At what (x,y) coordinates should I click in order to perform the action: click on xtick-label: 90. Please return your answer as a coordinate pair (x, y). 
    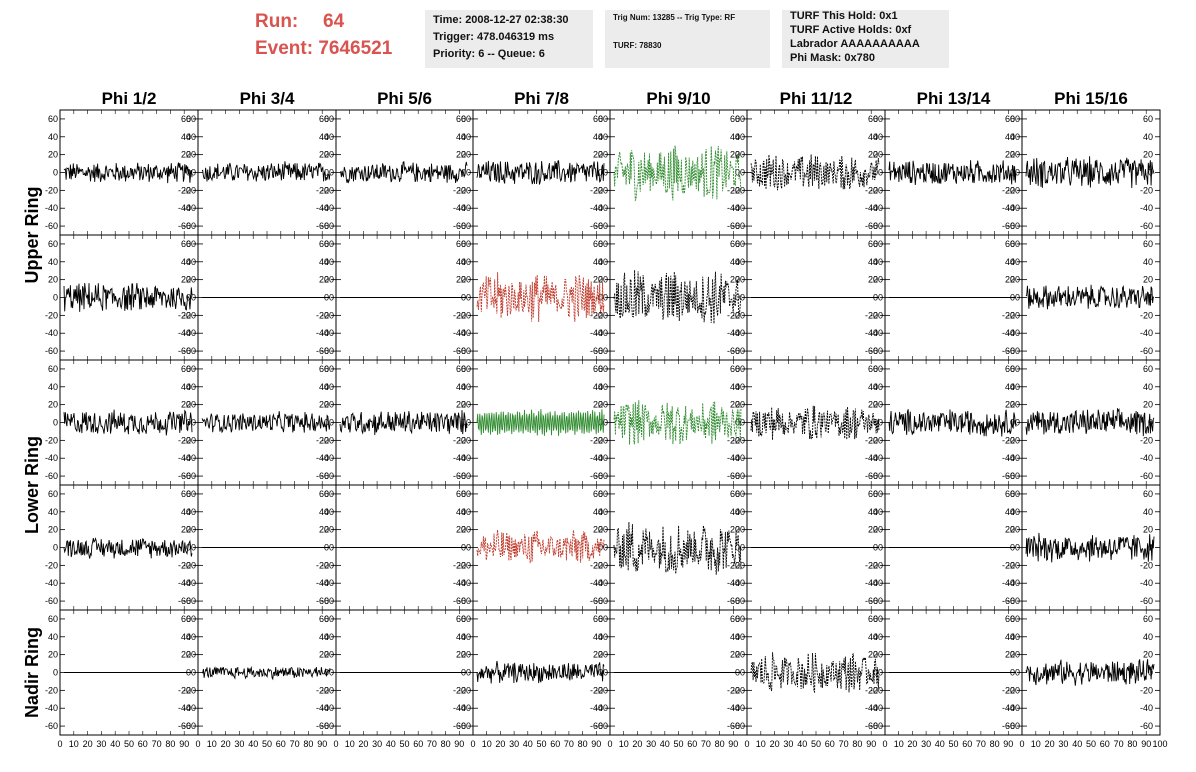
    Looking at the image, I should click on (322, 744).